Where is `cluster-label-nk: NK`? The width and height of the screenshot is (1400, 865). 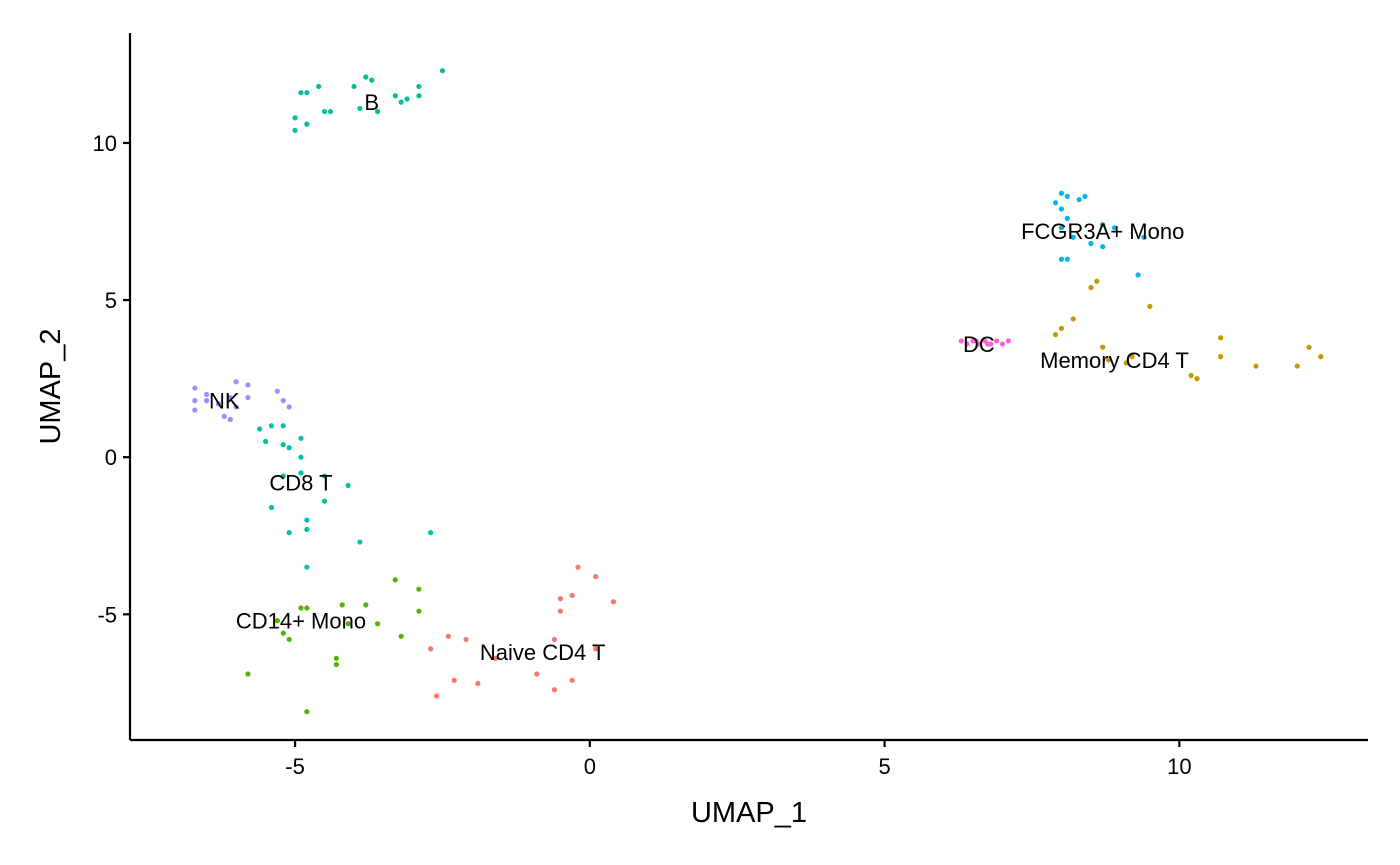 cluster-label-nk: NK is located at coordinates (224, 401).